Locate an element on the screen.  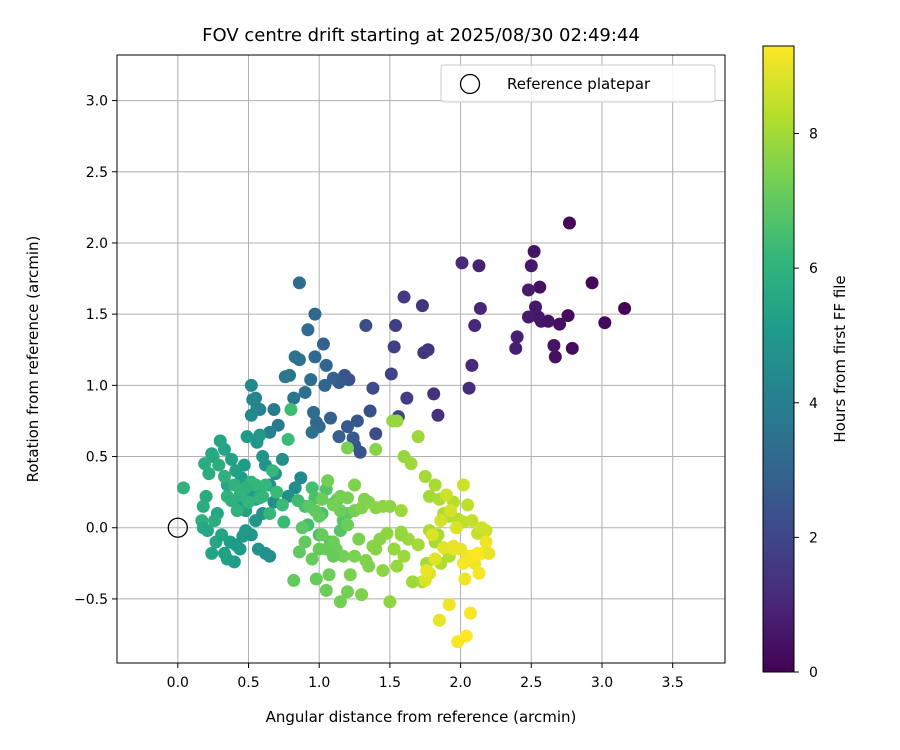
colorbar-tick-label: 8 is located at coordinates (813, 135).